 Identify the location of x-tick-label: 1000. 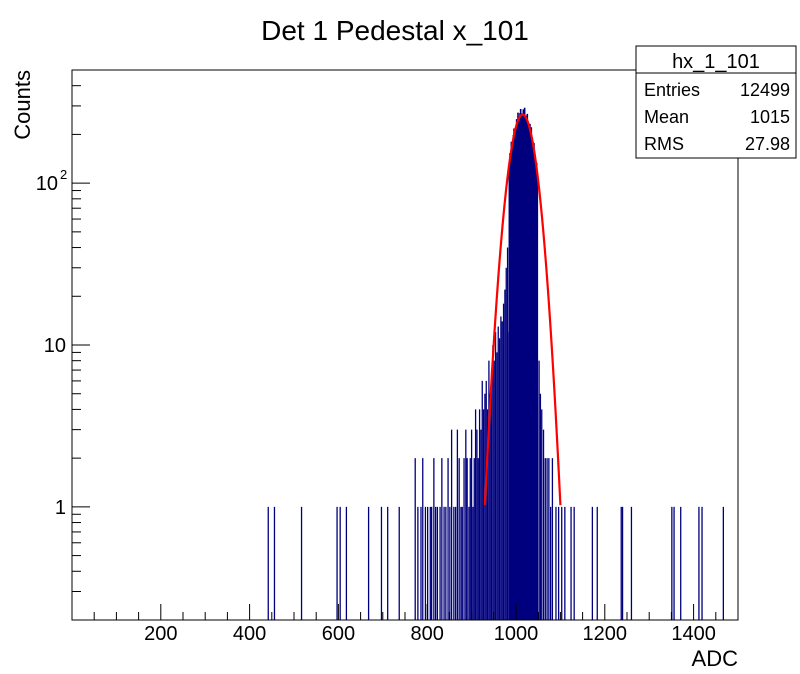
(516, 634).